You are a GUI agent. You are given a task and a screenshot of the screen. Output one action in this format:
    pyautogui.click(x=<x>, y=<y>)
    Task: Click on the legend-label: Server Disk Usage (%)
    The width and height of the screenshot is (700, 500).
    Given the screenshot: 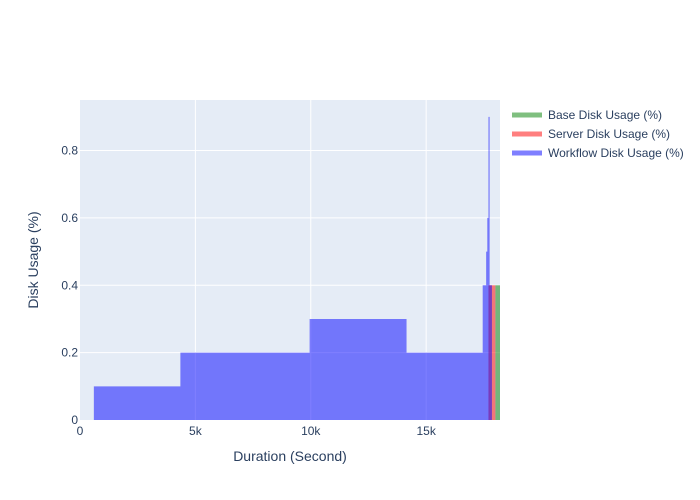 What is the action you would take?
    pyautogui.click(x=609, y=134)
    